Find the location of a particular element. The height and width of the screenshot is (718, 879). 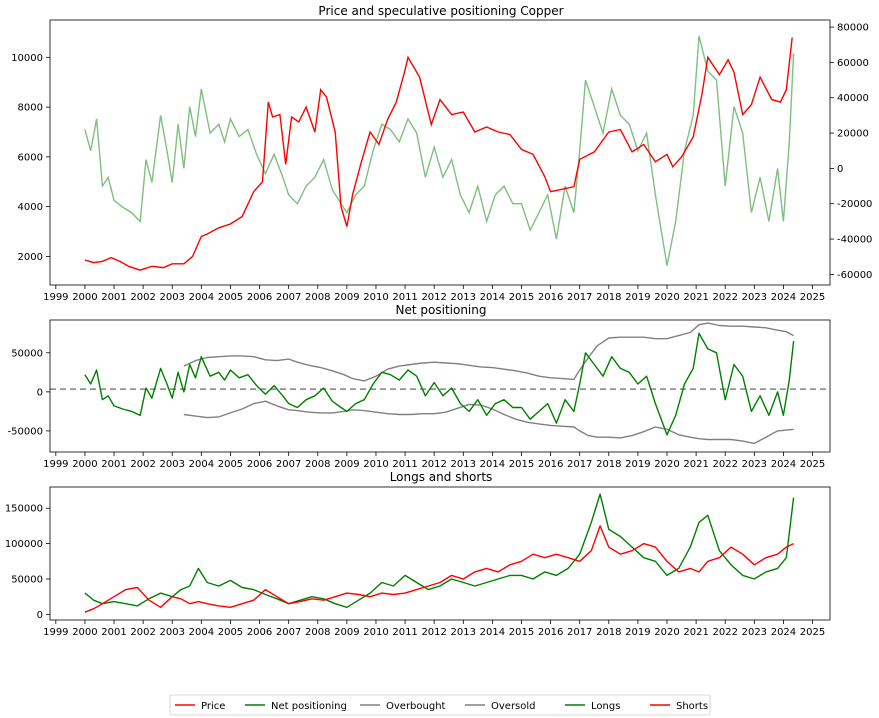

panel-1-y-axis-left: 2000 4000 6000 8000 10000 is located at coordinates (30, 158).